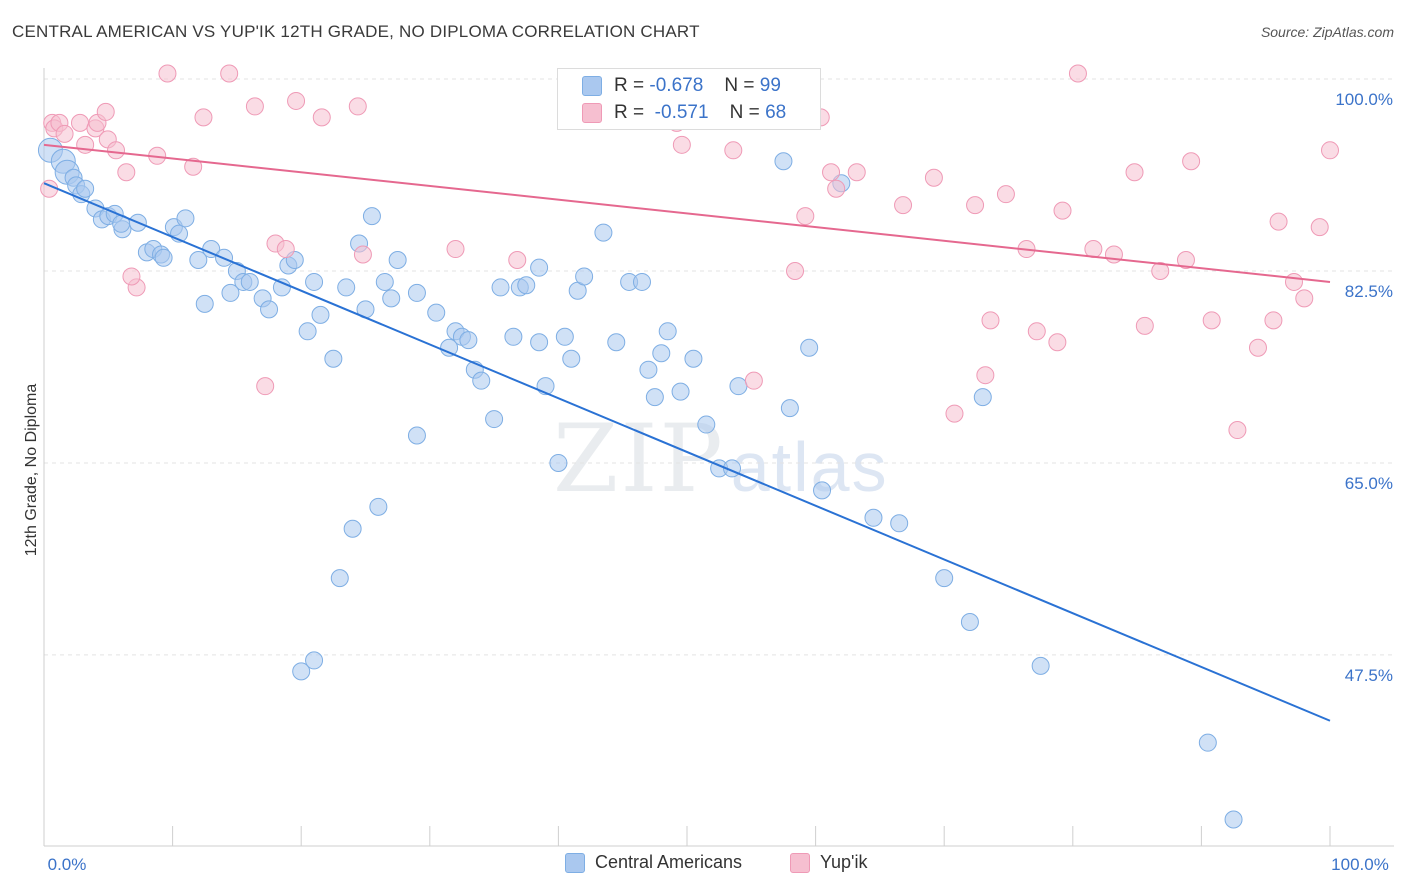  Describe the element at coordinates (844, 862) in the screenshot. I see `bottom-legend-label: Yup'ik` at that location.